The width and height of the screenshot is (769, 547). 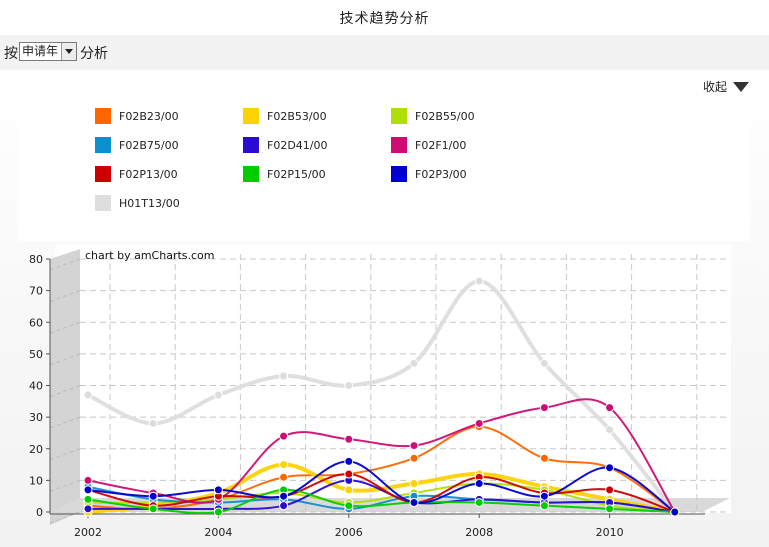 What do you see at coordinates (36, 386) in the screenshot?
I see `y-tick-label: 40` at bounding box center [36, 386].